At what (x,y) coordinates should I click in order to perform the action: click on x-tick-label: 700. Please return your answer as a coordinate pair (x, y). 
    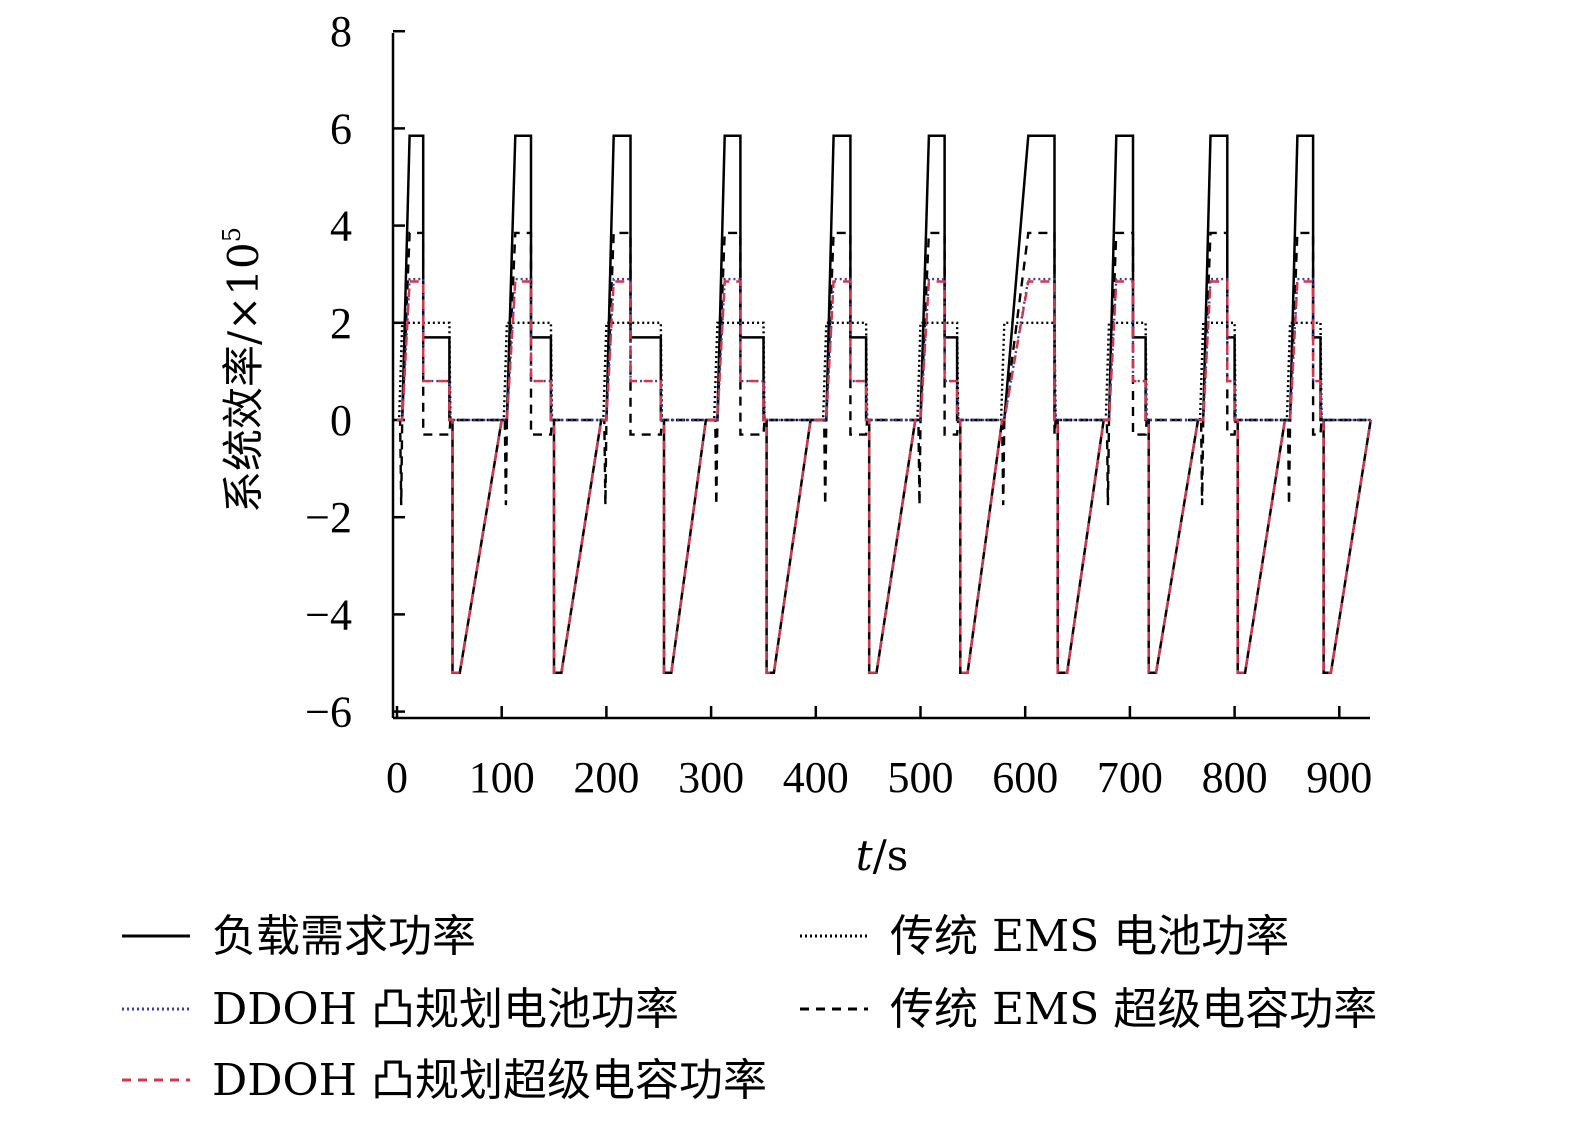
    Looking at the image, I should click on (1130, 777).